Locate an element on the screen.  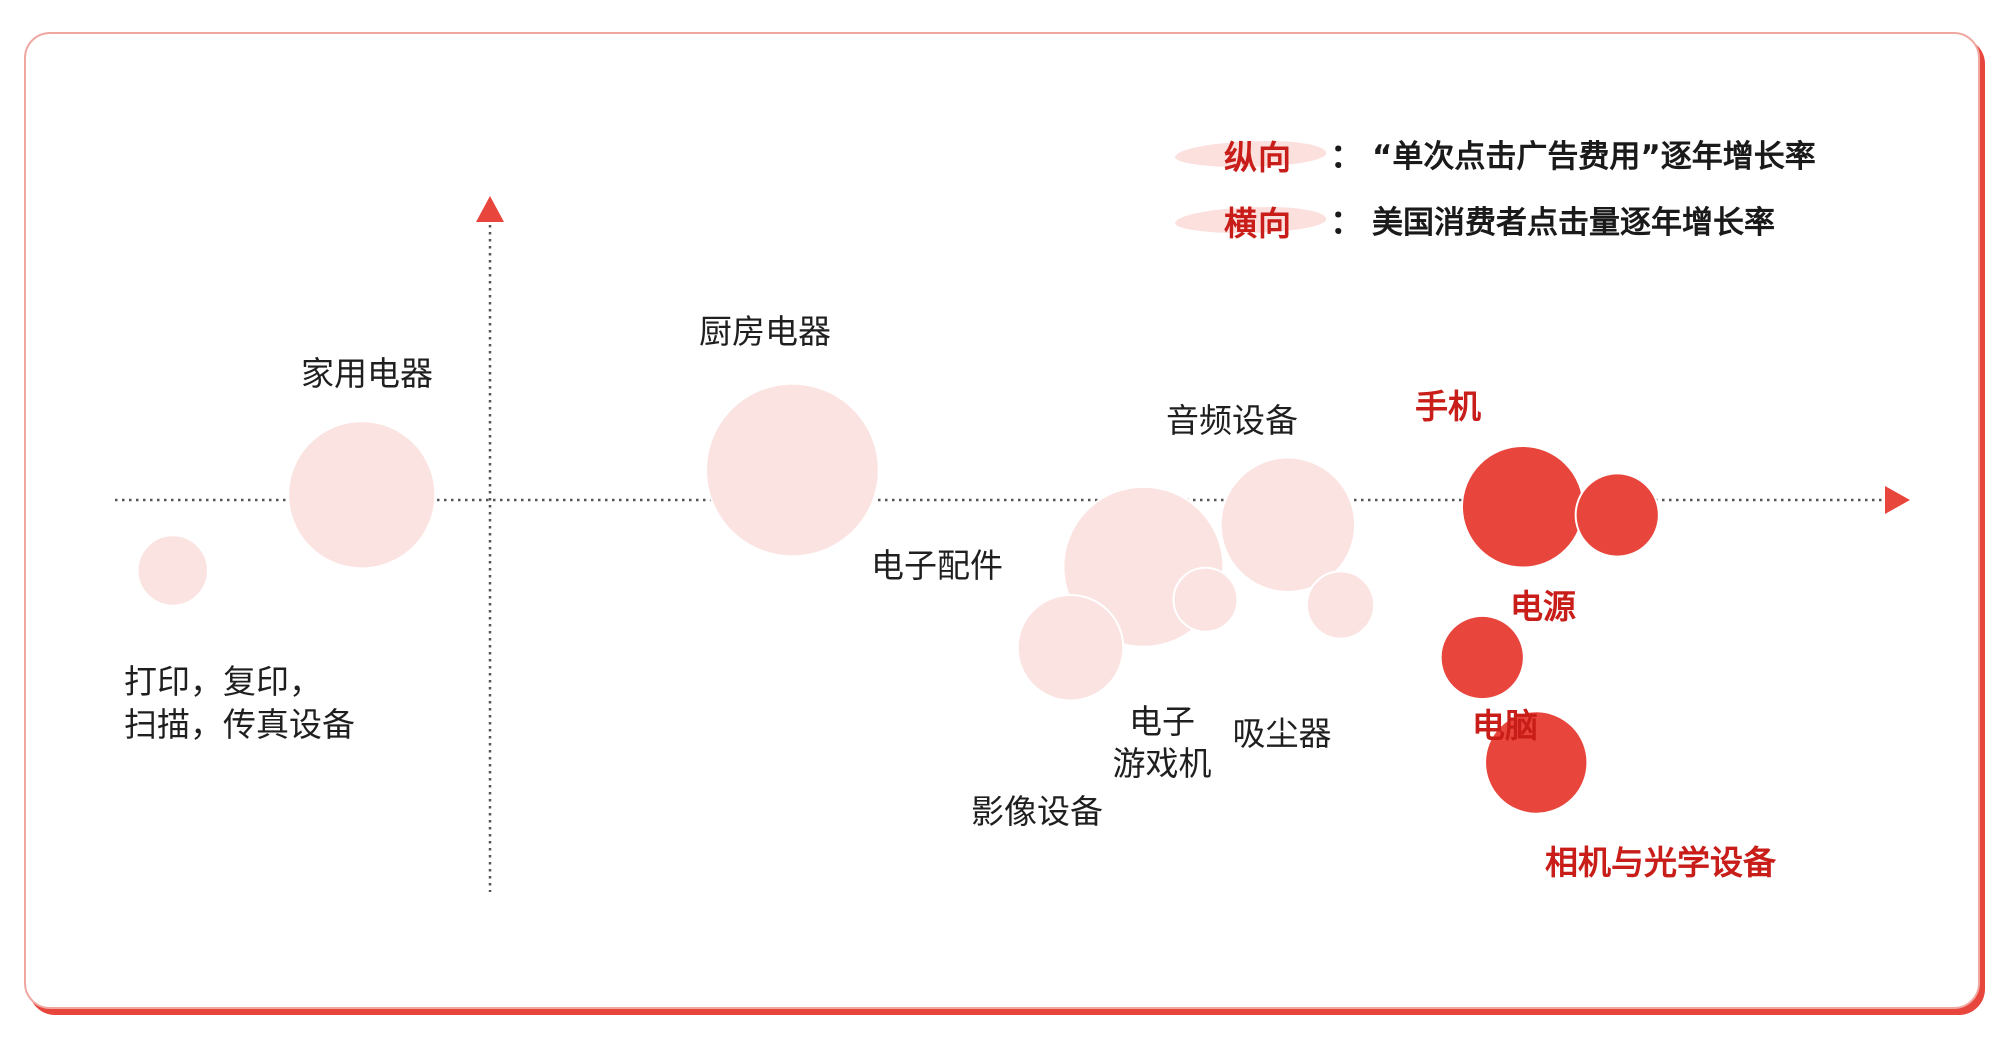
bubble-label: 厨房电器 is located at coordinates (765, 331).